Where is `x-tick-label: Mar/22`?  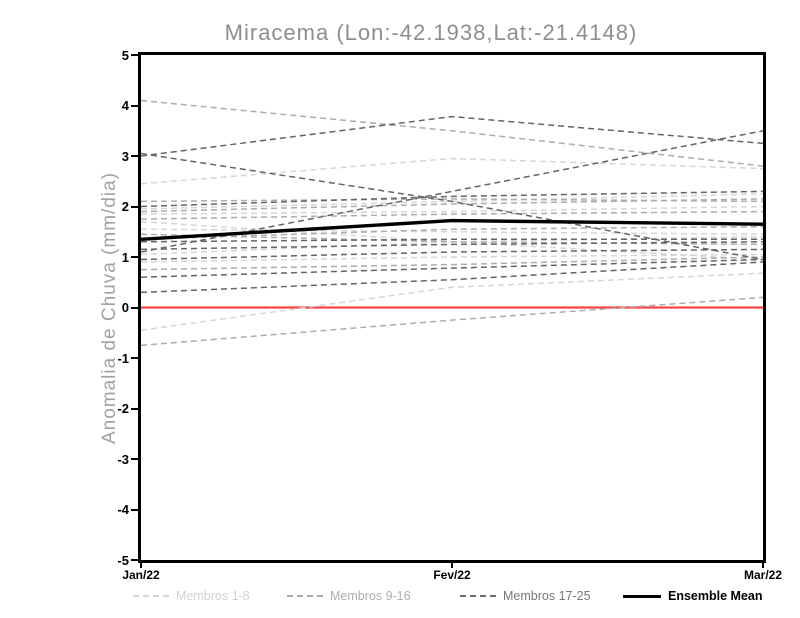
x-tick-label: Mar/22 is located at coordinates (763, 575).